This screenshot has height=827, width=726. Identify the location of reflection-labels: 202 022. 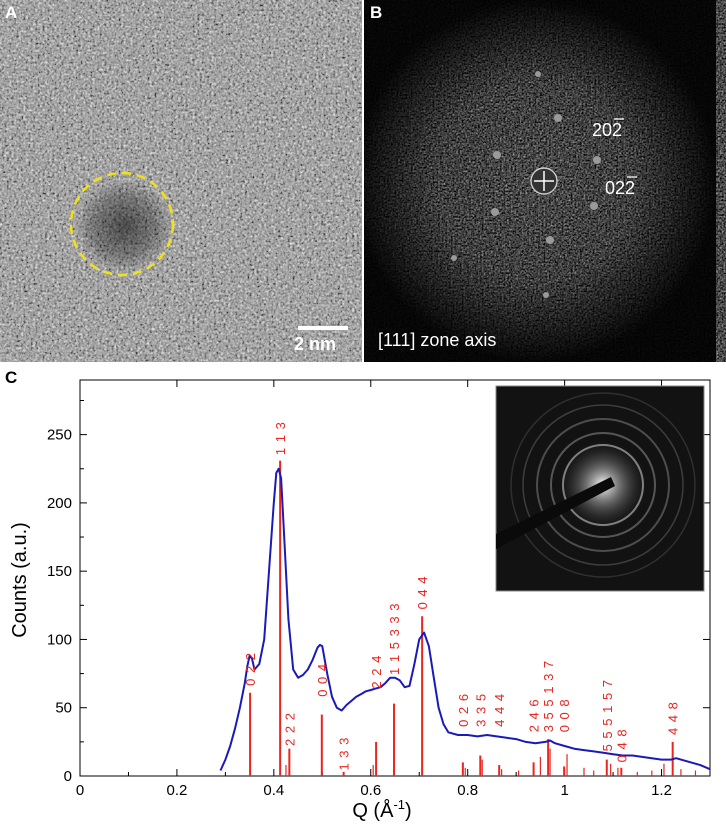
(614, 158).